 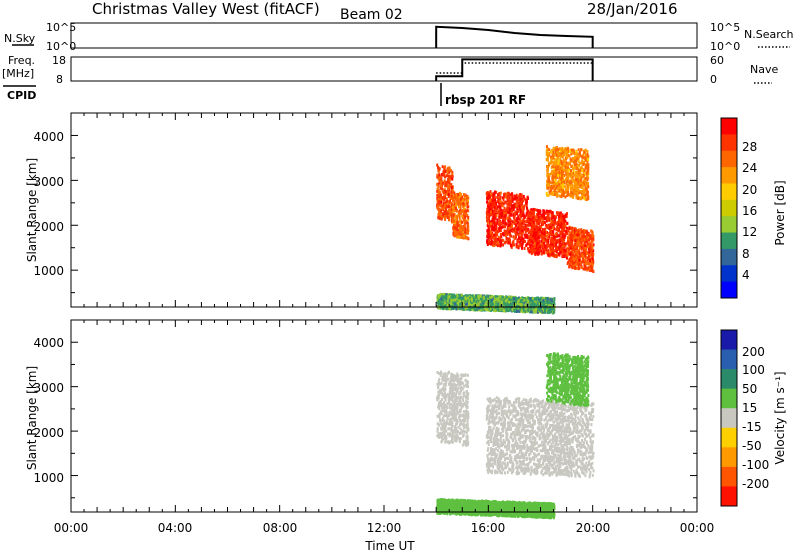 What do you see at coordinates (764, 69) in the screenshot?
I see `nave-label: Nave` at bounding box center [764, 69].